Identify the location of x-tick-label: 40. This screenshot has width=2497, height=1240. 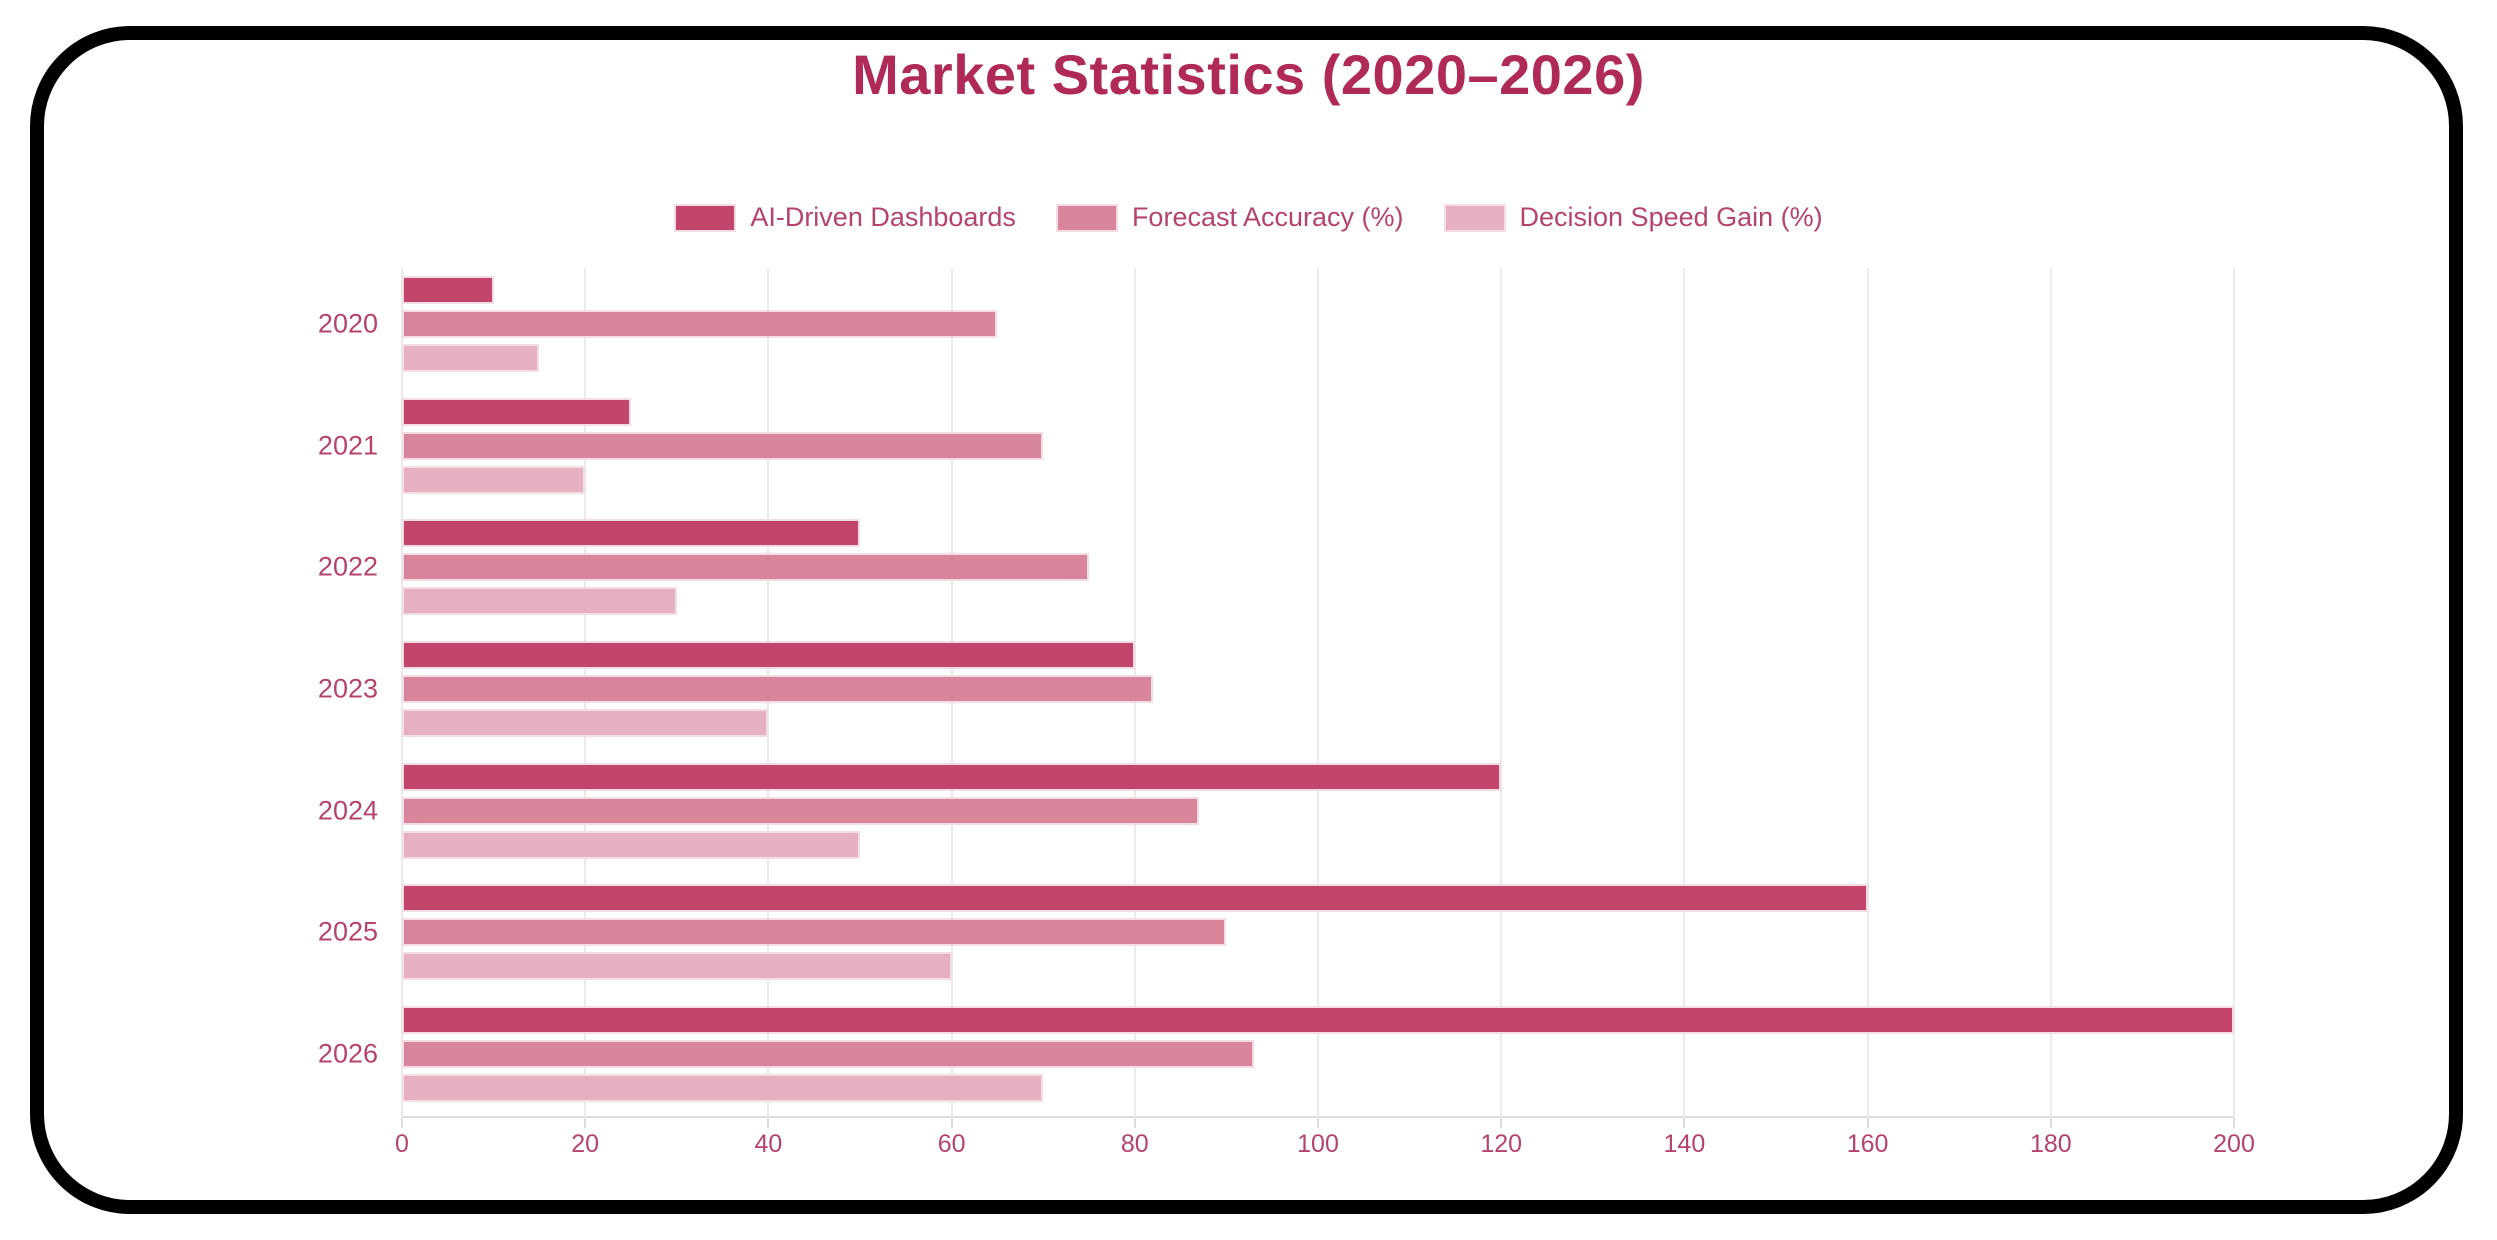
(768, 1144).